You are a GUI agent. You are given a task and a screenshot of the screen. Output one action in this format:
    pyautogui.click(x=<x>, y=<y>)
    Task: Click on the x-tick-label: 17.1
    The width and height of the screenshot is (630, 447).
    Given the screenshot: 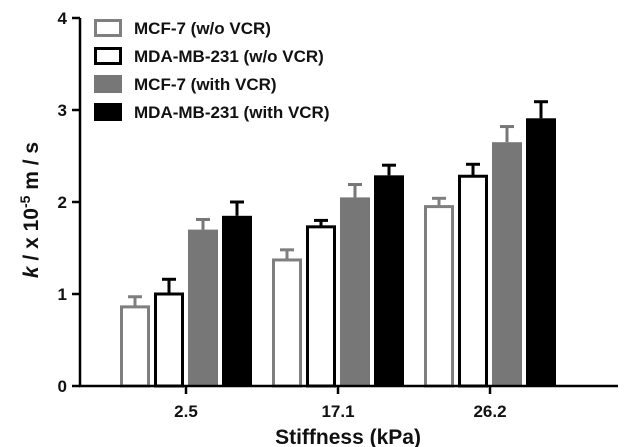 What is the action you would take?
    pyautogui.click(x=337, y=411)
    